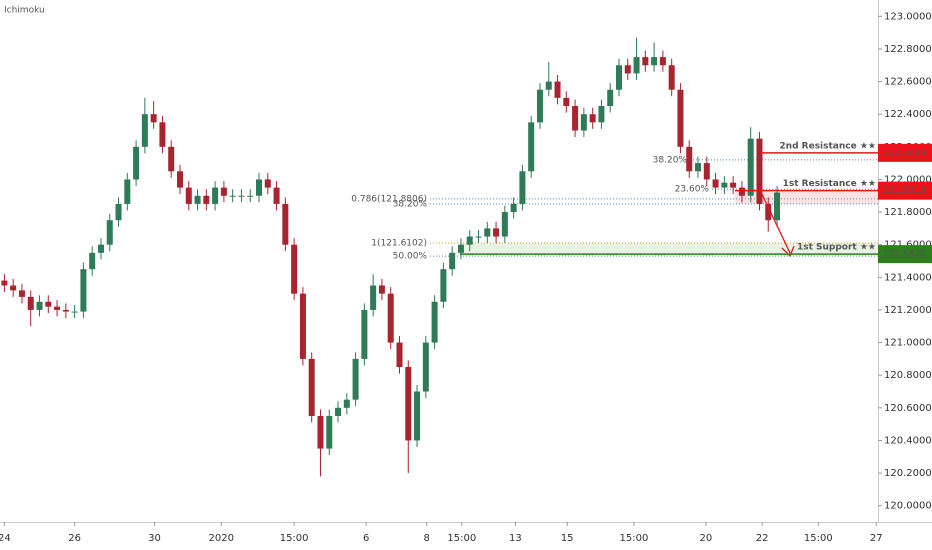 The image size is (932, 550). I want to click on y-tick-label: 121.0000, so click(908, 343).